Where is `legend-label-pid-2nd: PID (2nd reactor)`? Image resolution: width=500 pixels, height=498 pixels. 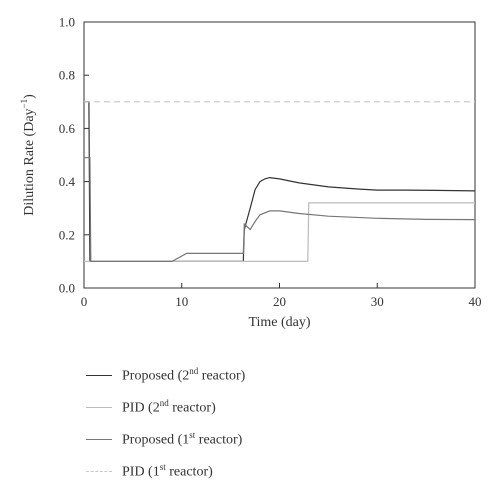 legend-label-pid-2nd: PID (2nd reactor) is located at coordinates (169, 407).